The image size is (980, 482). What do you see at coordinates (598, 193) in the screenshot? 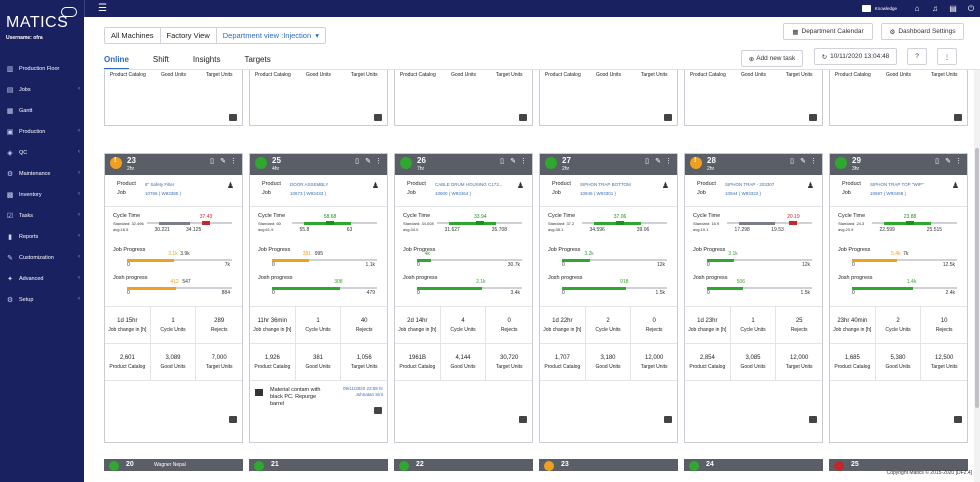
I see `job-id: 10945 ( W93301 )` at bounding box center [598, 193].